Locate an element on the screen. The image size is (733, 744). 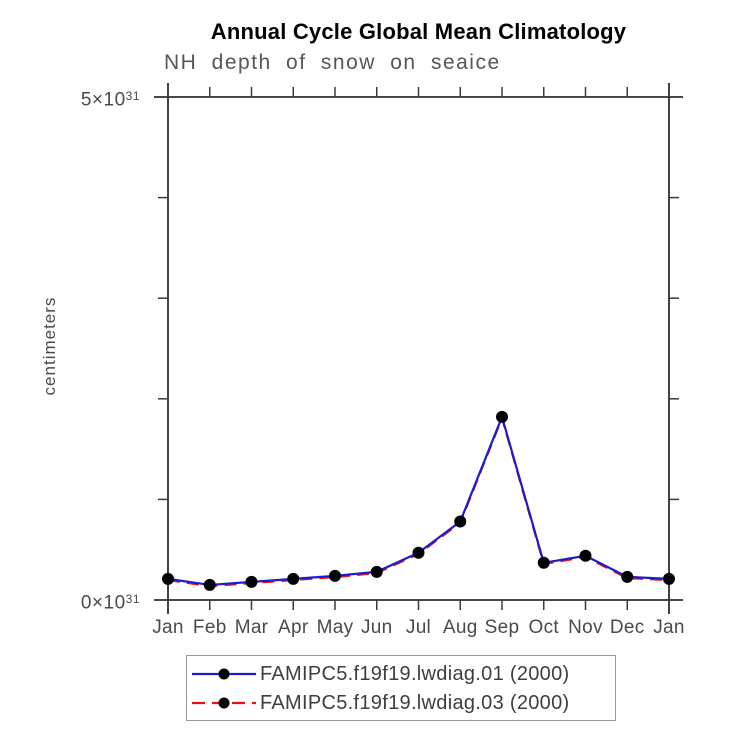
x-tick-label: Aug is located at coordinates (460, 627).